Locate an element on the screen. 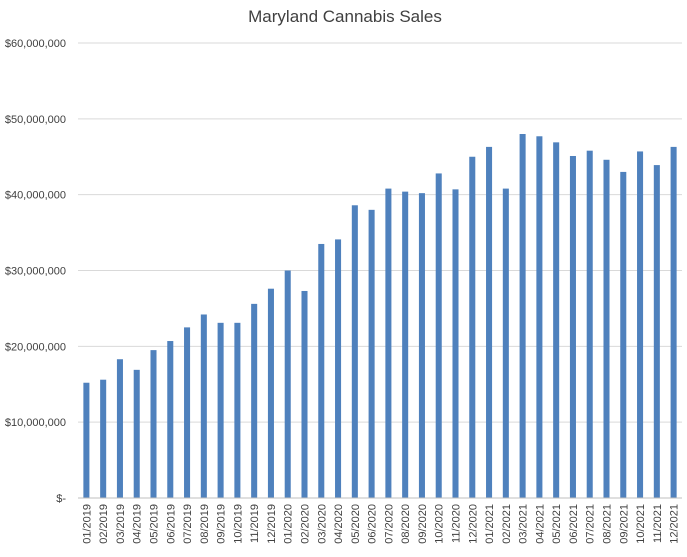  x-tick-label: 07/2021 is located at coordinates (591, 524).